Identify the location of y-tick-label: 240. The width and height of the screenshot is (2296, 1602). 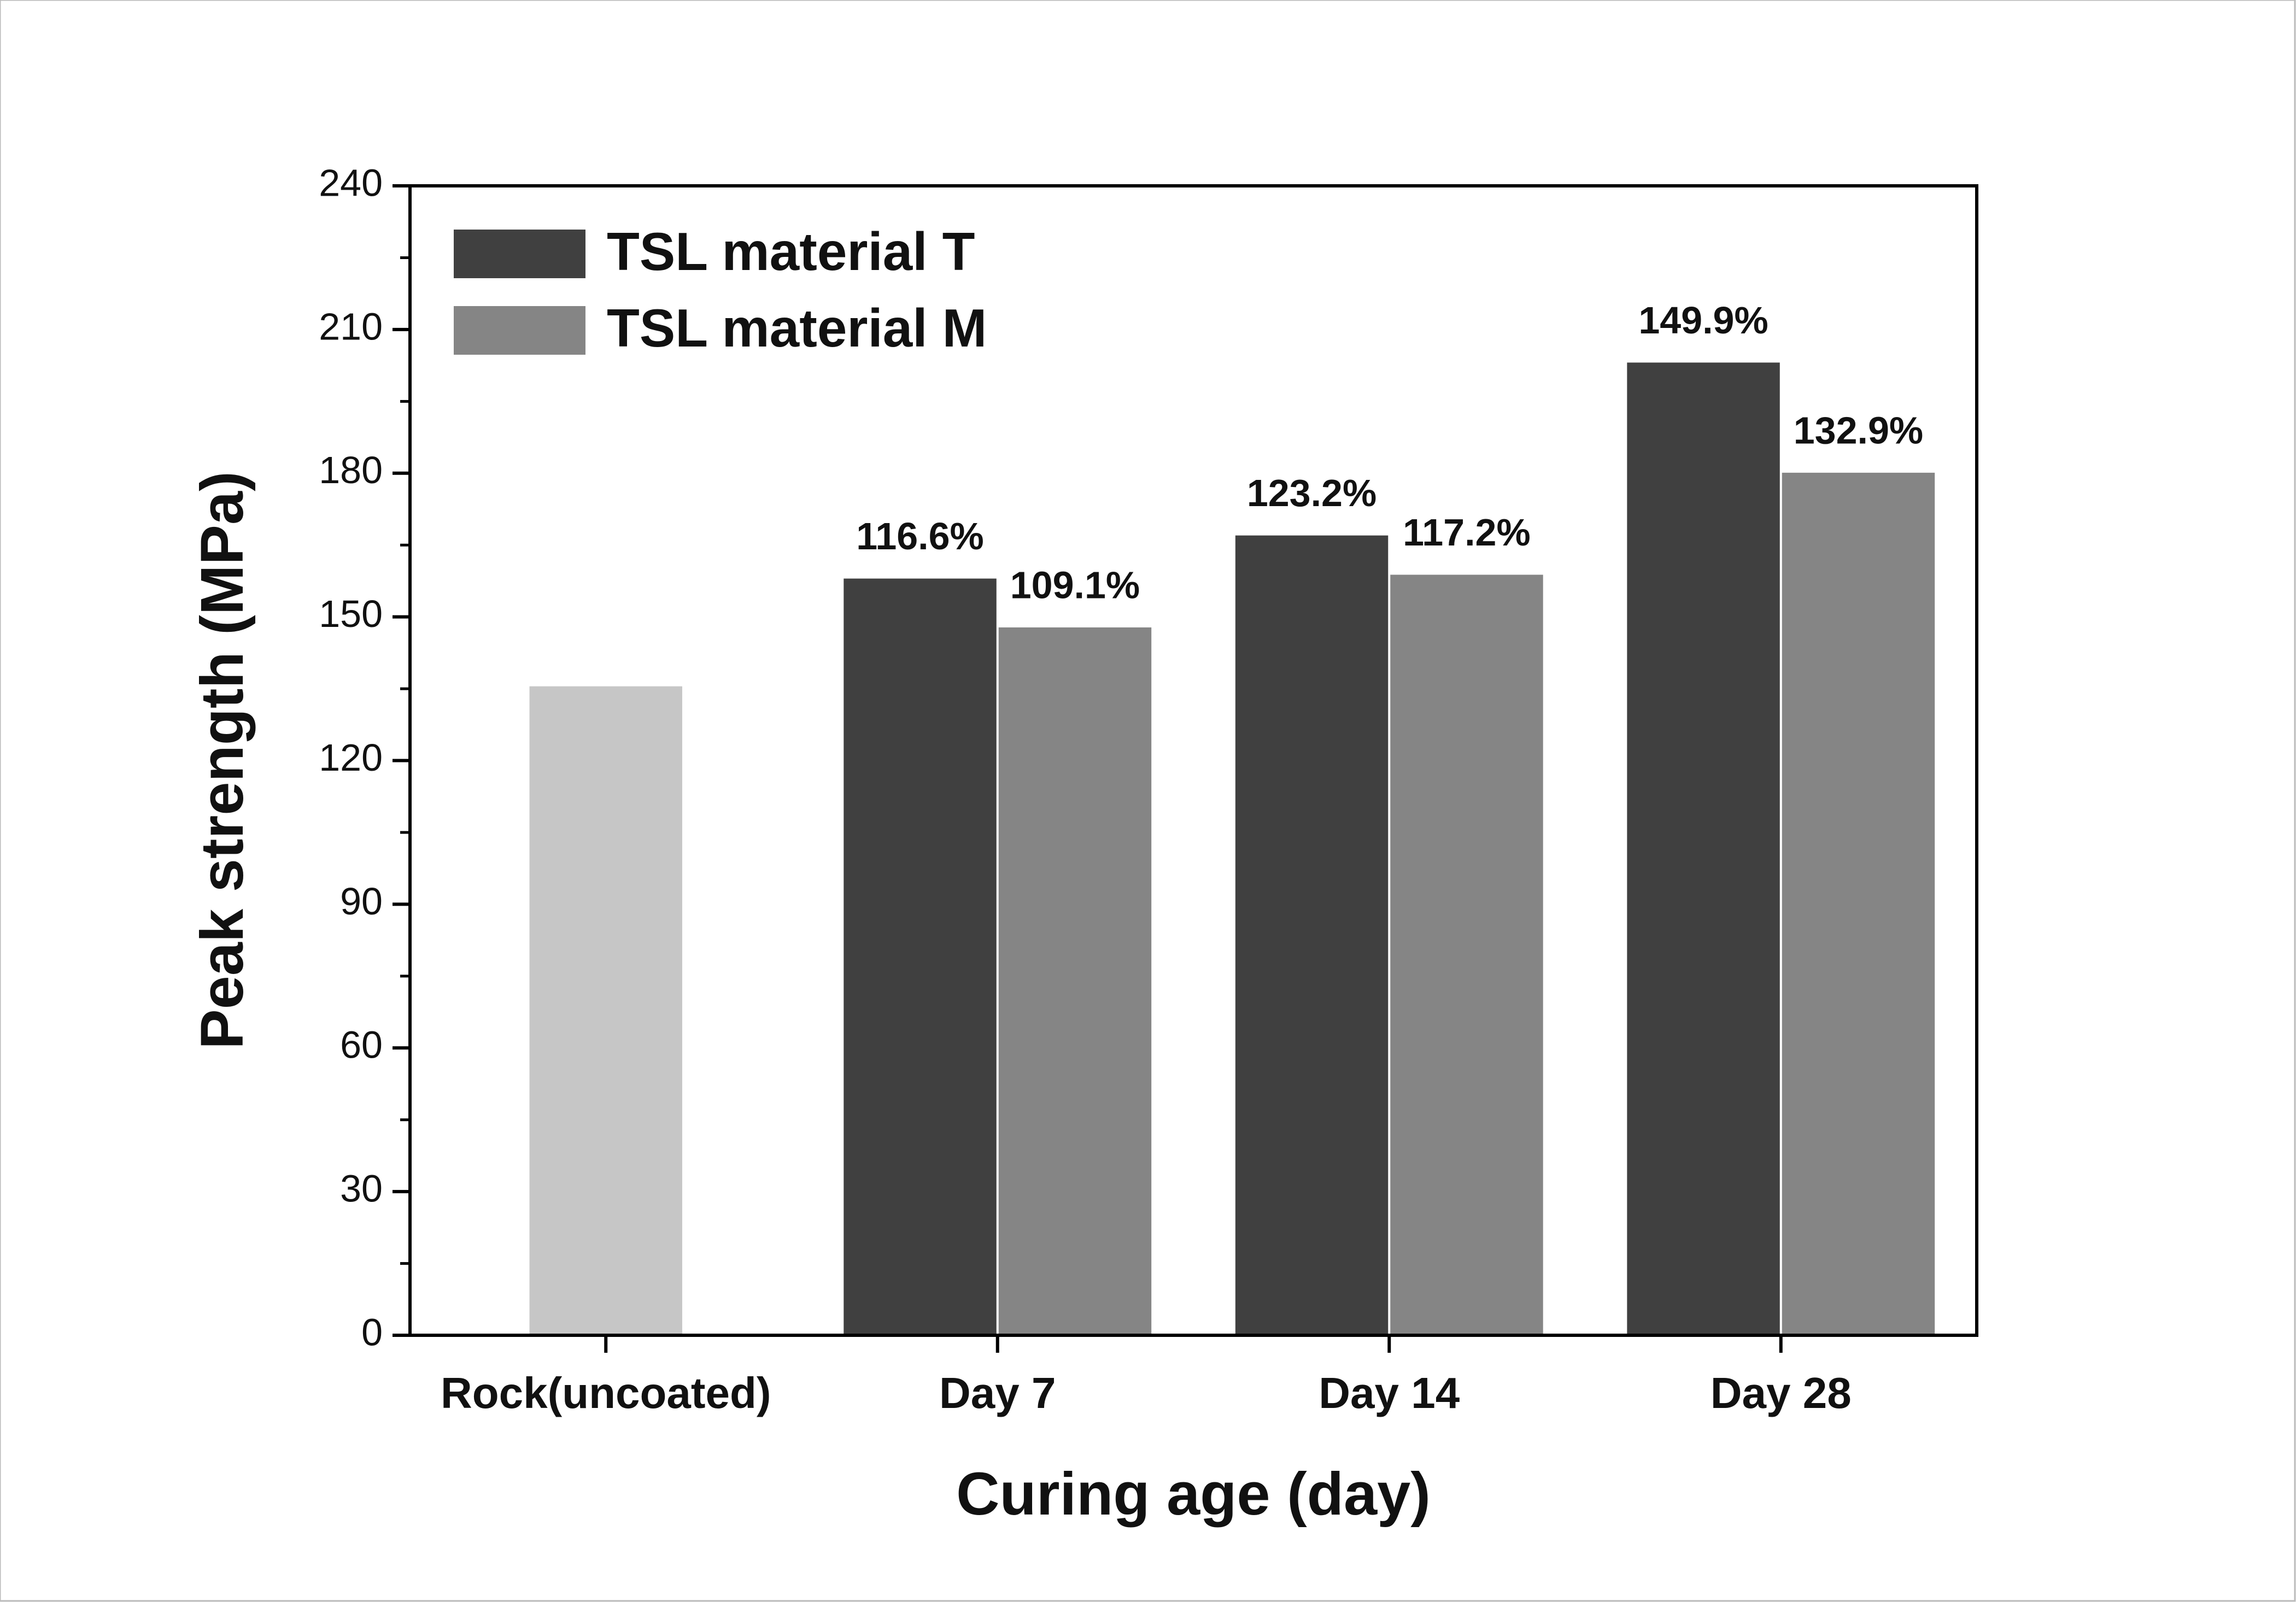
(351, 182).